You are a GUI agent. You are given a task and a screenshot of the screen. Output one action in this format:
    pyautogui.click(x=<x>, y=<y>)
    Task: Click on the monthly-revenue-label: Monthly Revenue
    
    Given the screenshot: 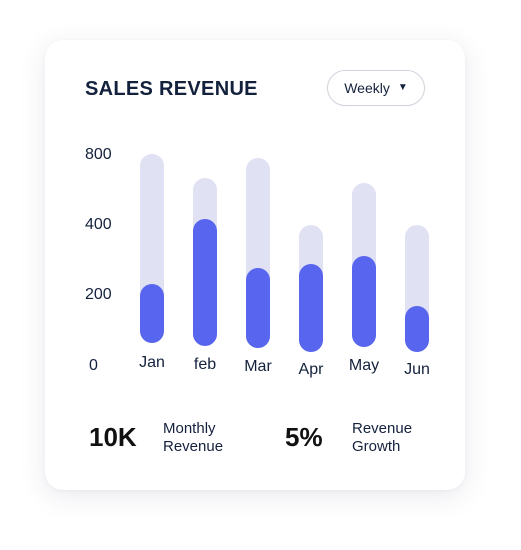 What is the action you would take?
    pyautogui.click(x=193, y=438)
    